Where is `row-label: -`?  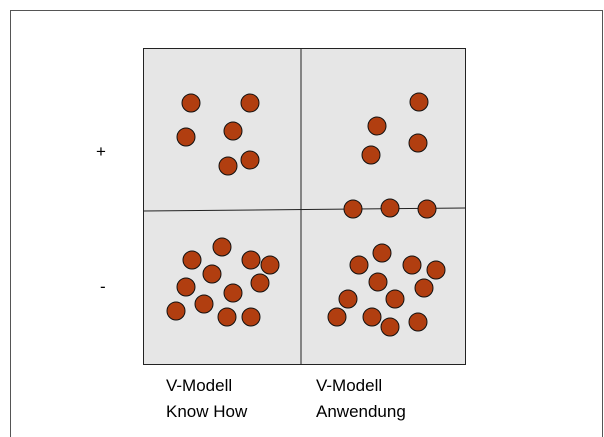
row-label: - is located at coordinates (103, 286).